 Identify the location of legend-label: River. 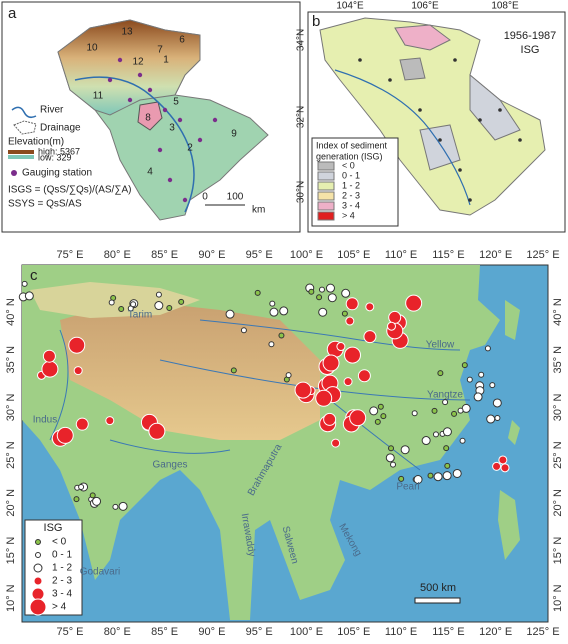
(52, 110).